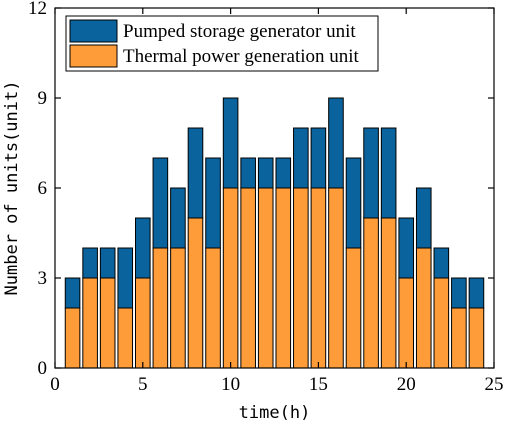 This screenshot has height=425, width=512. I want to click on legend-box, so click(222, 43).